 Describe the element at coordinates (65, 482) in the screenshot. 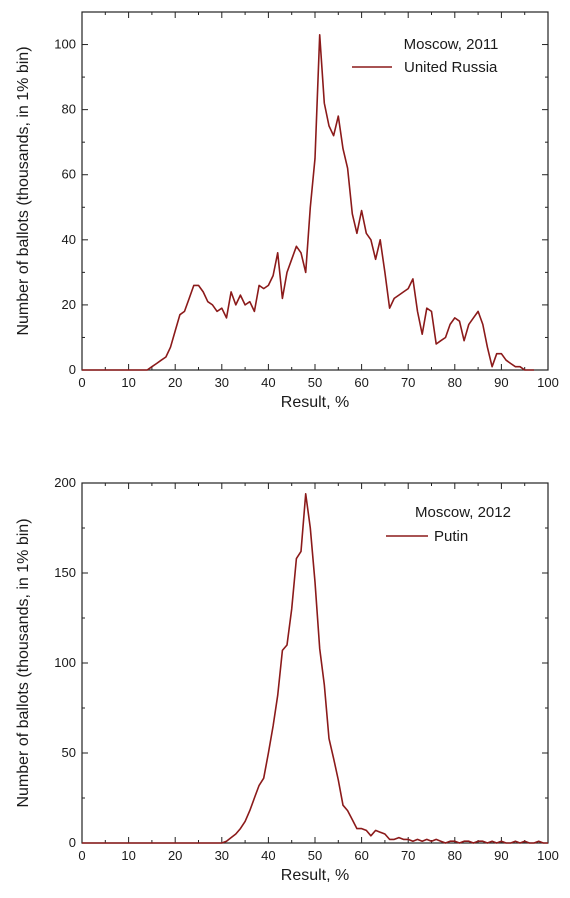

I see `y-tick-label: 200` at that location.